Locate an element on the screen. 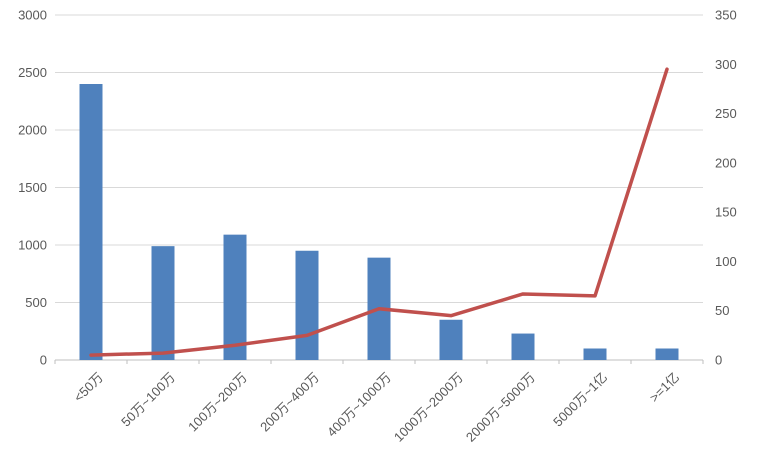 The width and height of the screenshot is (767, 458). left-axis-label: 3000 is located at coordinates (32, 15).